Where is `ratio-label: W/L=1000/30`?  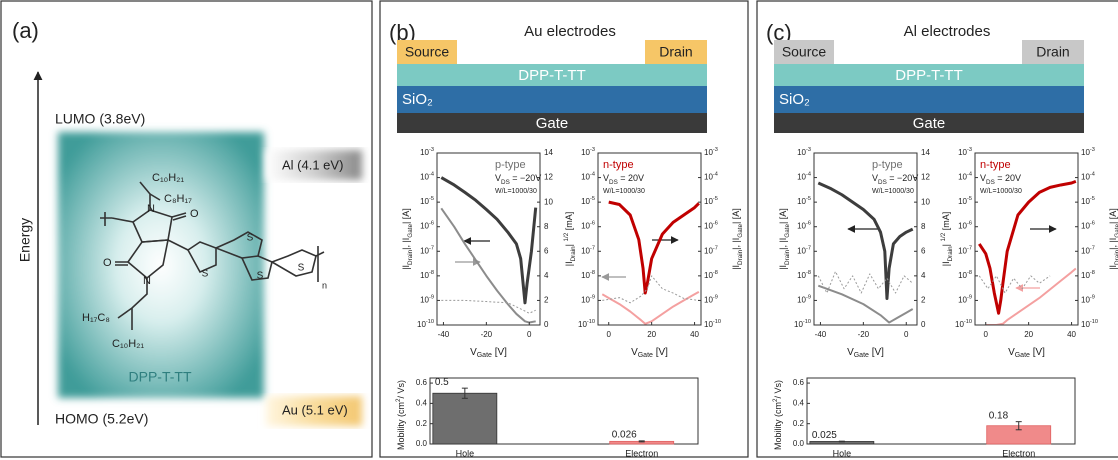 ratio-label: W/L=1000/30 is located at coordinates (624, 191).